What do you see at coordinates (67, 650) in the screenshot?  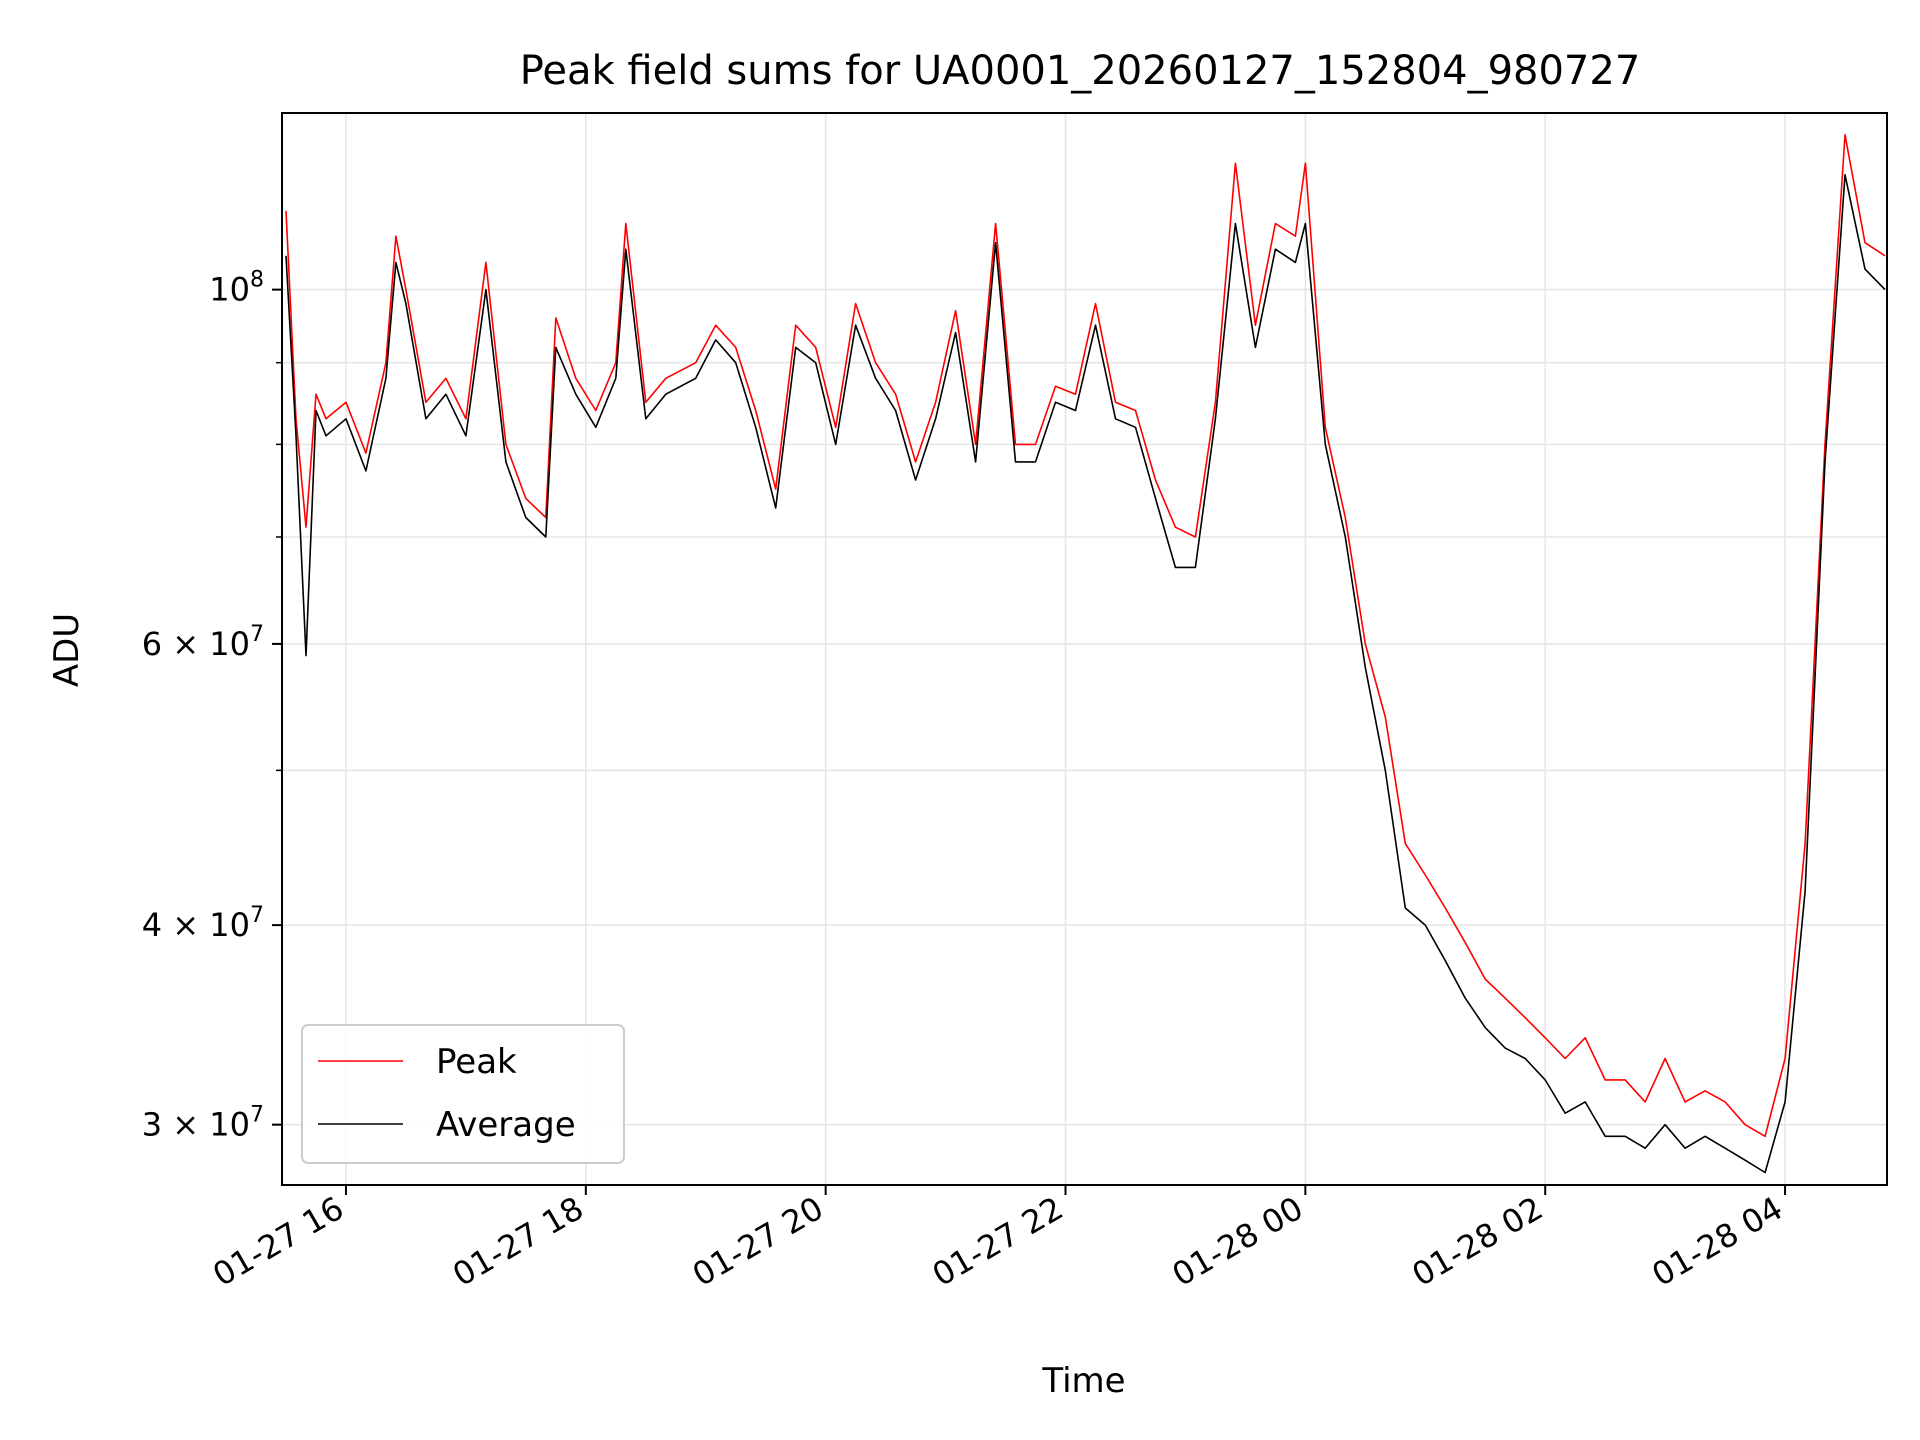 I see `y-axis-label: ADU` at bounding box center [67, 650].